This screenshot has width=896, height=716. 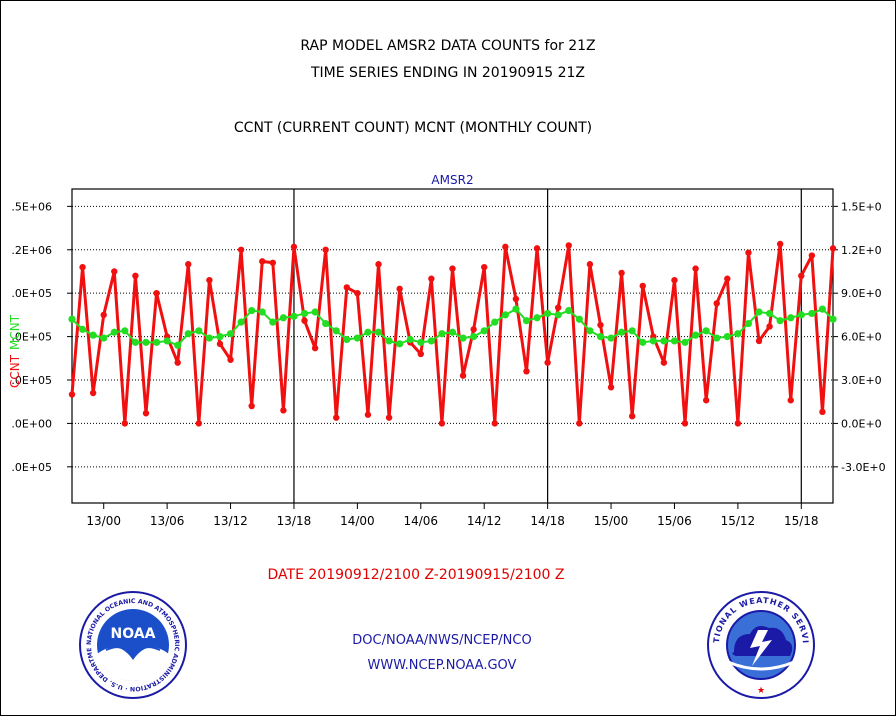 I want to click on credit-line-1: DOC/NOAA/NWS/NCEP/NCO, so click(x=442, y=640).